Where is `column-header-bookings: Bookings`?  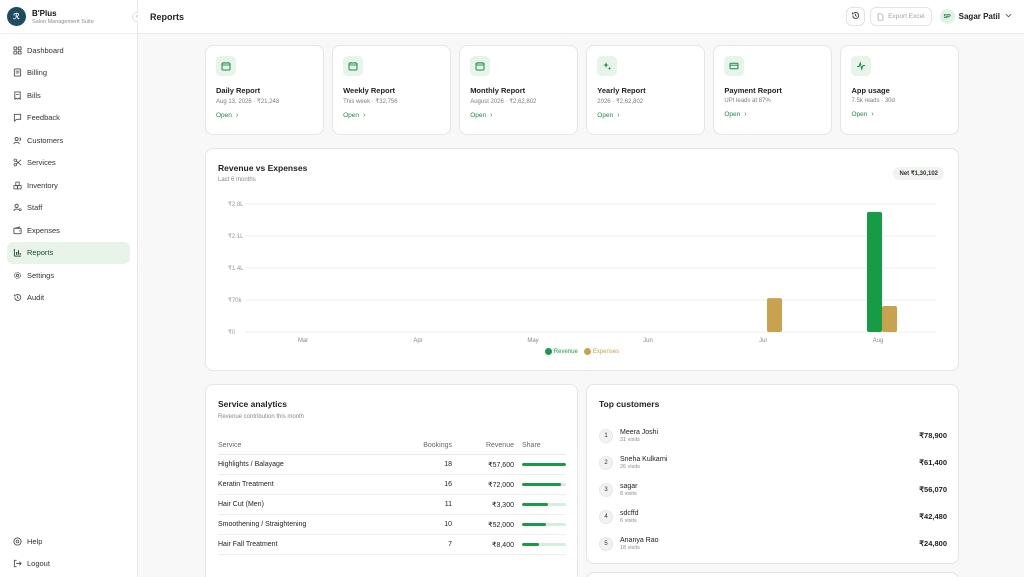
column-header-bookings: Bookings is located at coordinates (437, 445).